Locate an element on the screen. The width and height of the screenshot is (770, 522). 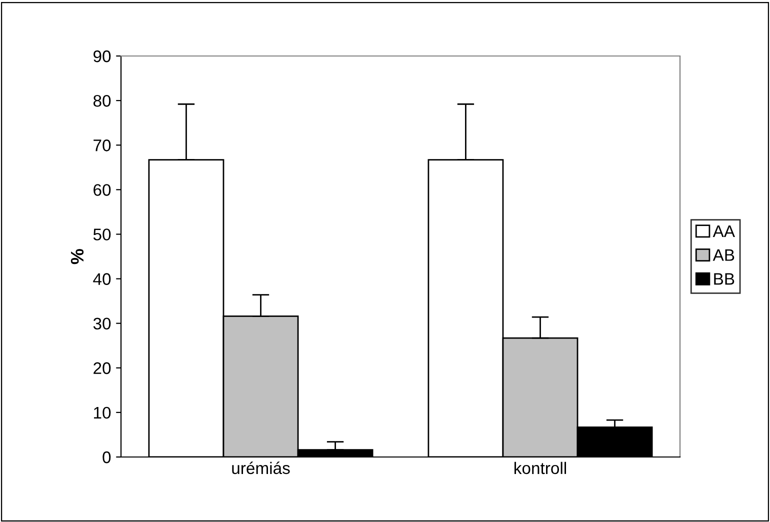
y-tick-label: 70 is located at coordinates (102, 146).